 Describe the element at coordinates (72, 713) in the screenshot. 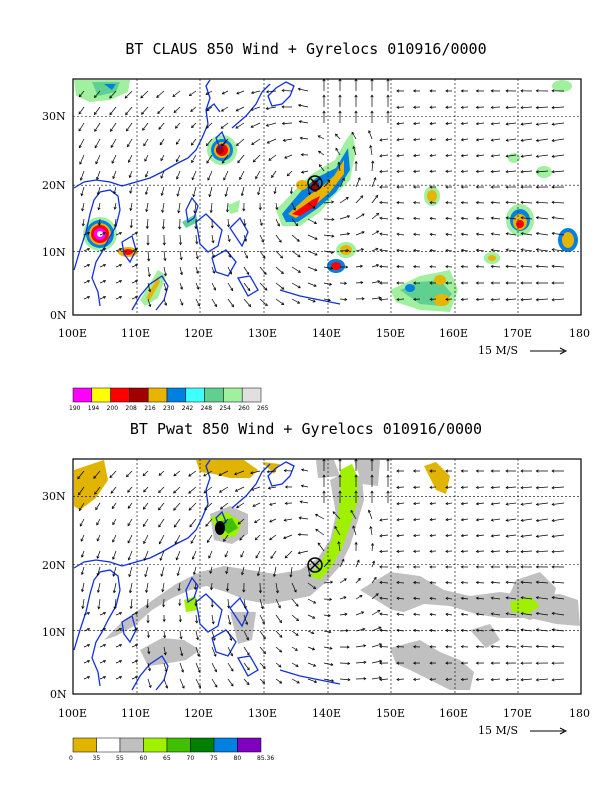

I see `lon-label: 100E` at that location.